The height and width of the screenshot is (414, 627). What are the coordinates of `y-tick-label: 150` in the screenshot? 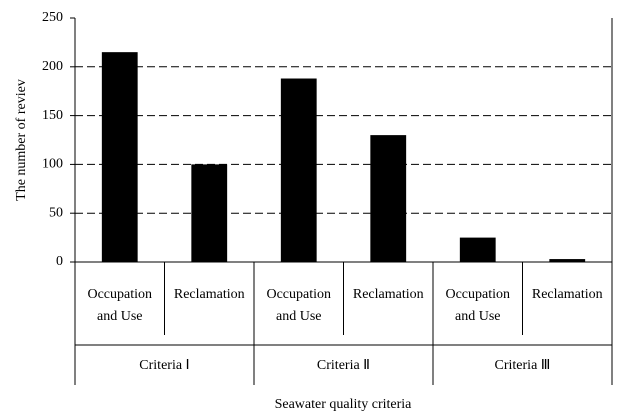 It's located at (52, 115).